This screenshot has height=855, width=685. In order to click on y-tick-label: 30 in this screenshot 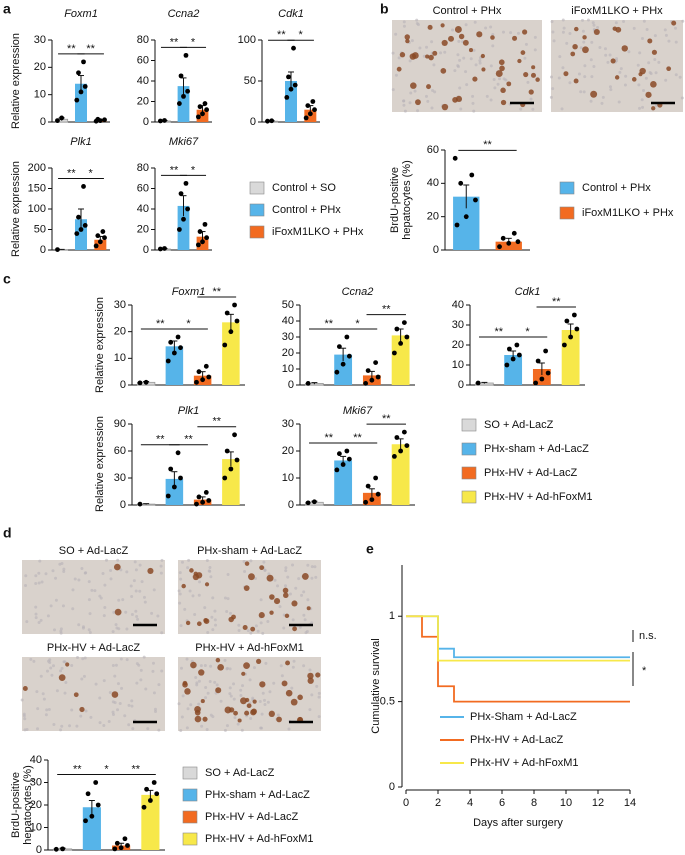, I will do `click(36, 782)`.